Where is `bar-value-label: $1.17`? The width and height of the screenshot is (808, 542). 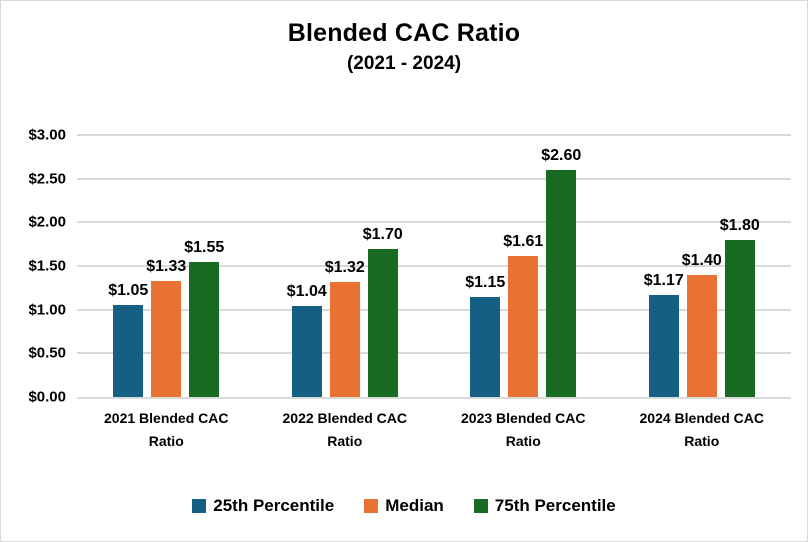
bar-value-label: $1.17 is located at coordinates (663, 280).